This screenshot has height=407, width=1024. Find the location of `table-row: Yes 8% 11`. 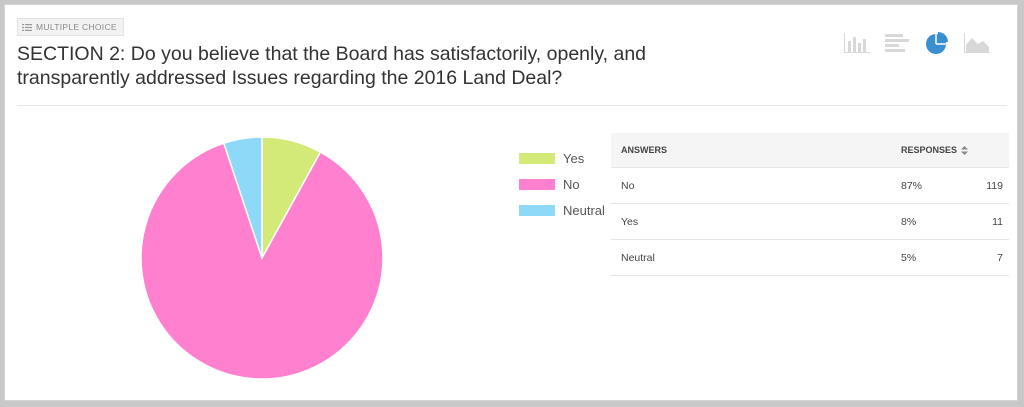

table-row: Yes 8% 11 is located at coordinates (810, 221).